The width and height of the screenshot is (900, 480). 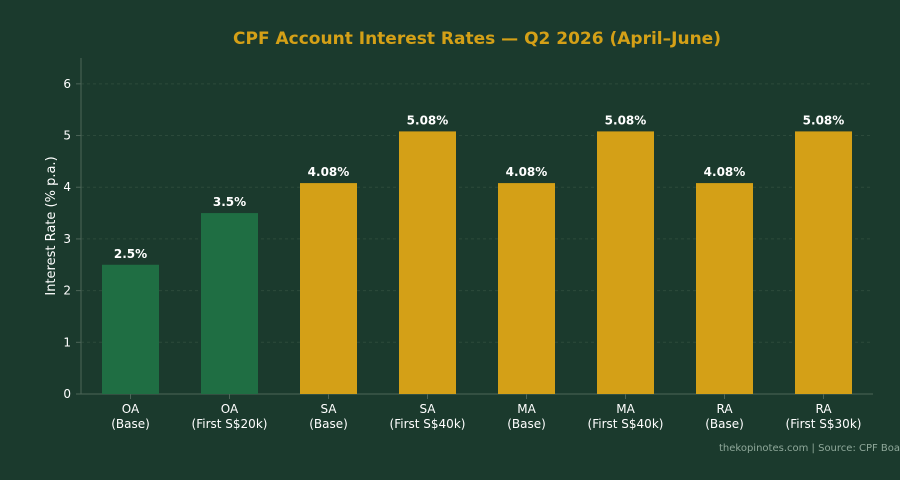 I want to click on y-tick-labels: 0 1 2 3 4 5 6, so click(x=67, y=239).